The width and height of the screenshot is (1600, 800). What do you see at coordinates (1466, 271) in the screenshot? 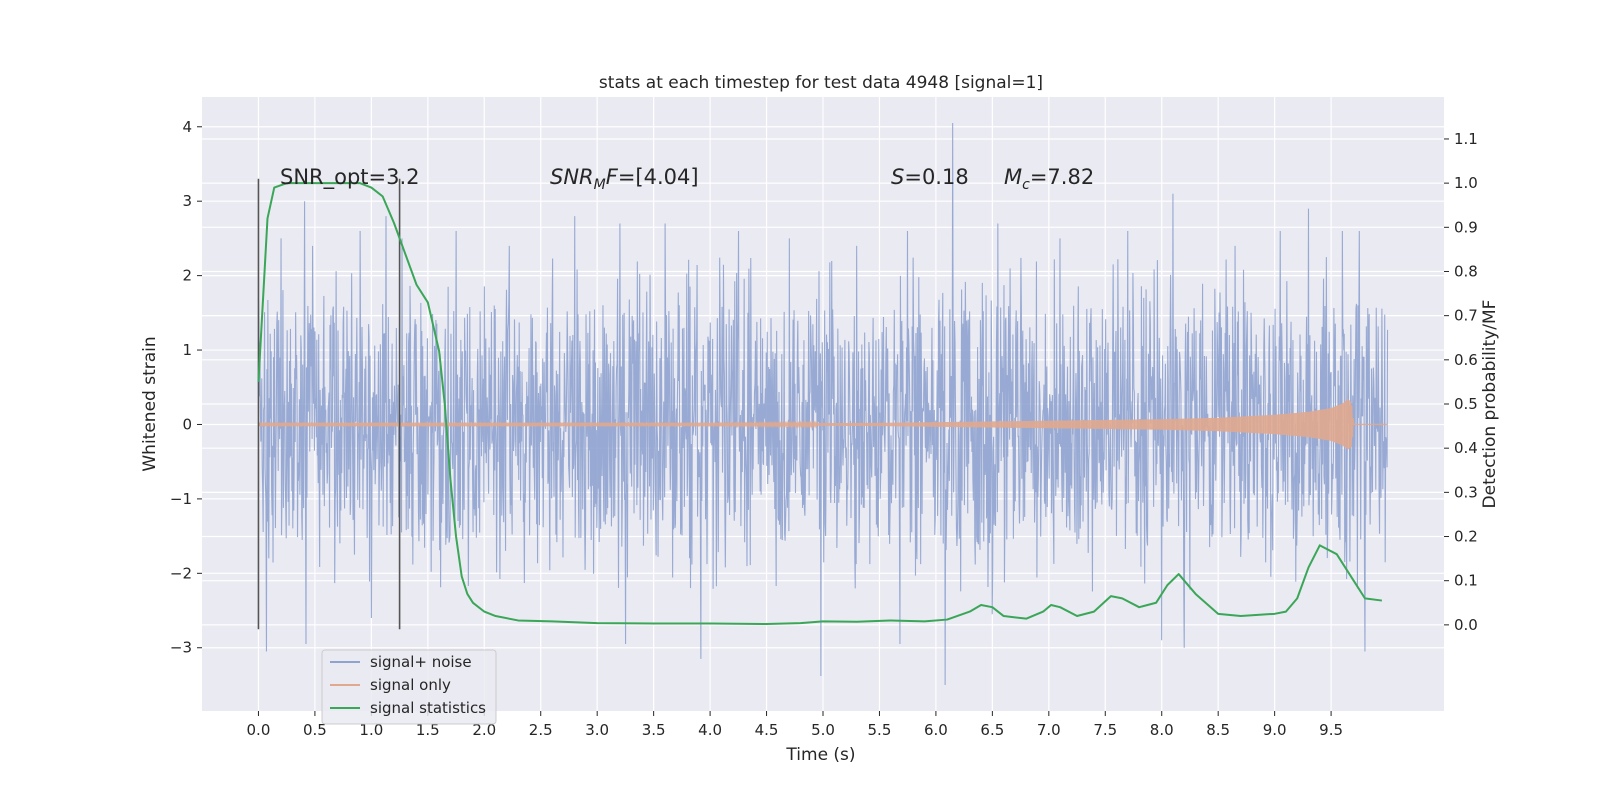
I see `y-right-tick-label: 0.8` at bounding box center [1466, 271].